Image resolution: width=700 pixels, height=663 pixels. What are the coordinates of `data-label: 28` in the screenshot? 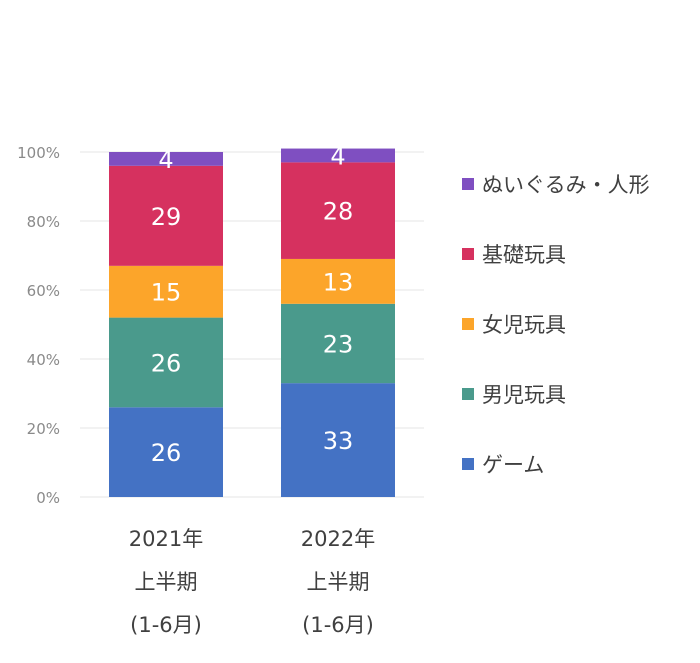 It's located at (338, 212).